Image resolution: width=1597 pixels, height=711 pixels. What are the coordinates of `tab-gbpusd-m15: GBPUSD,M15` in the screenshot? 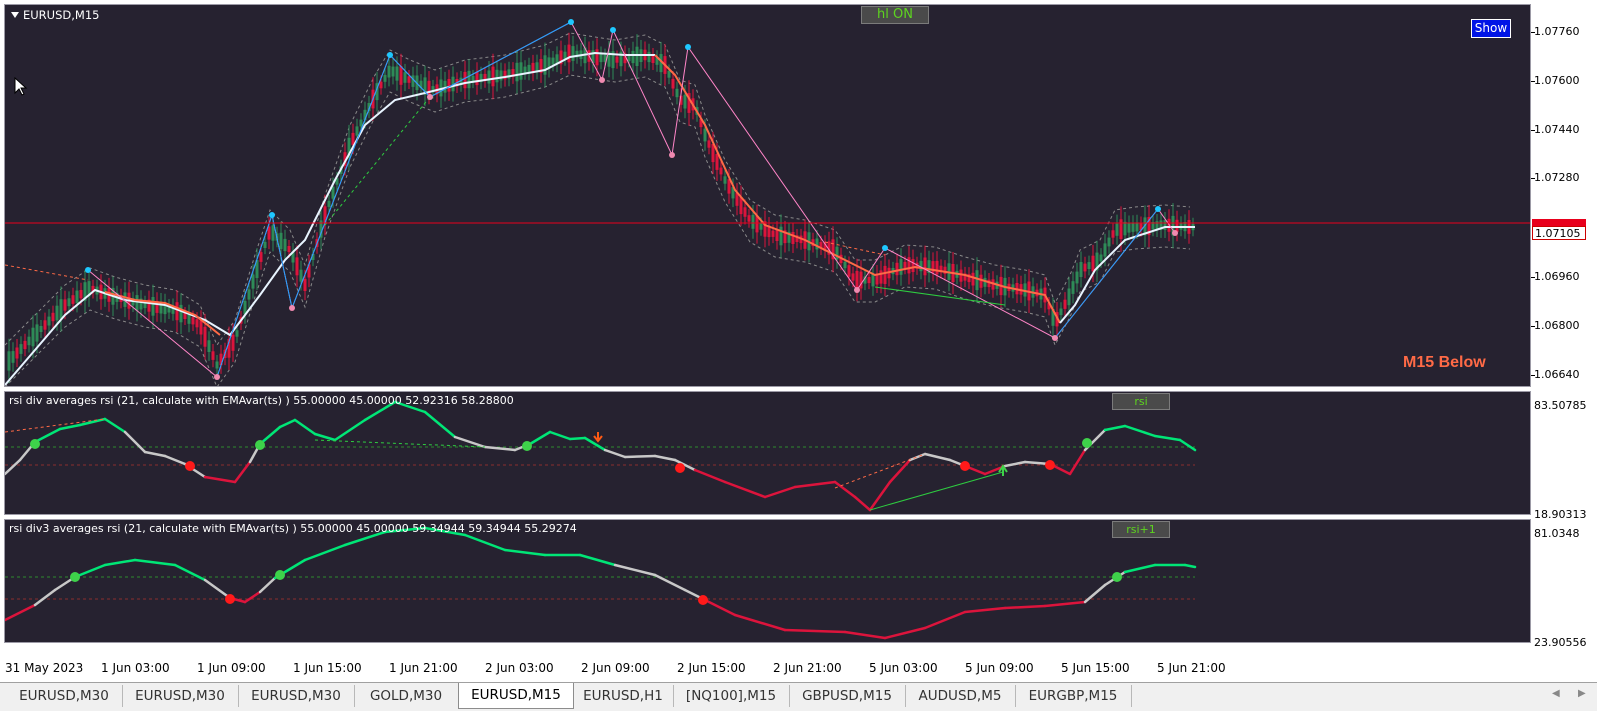 It's located at (847, 696).